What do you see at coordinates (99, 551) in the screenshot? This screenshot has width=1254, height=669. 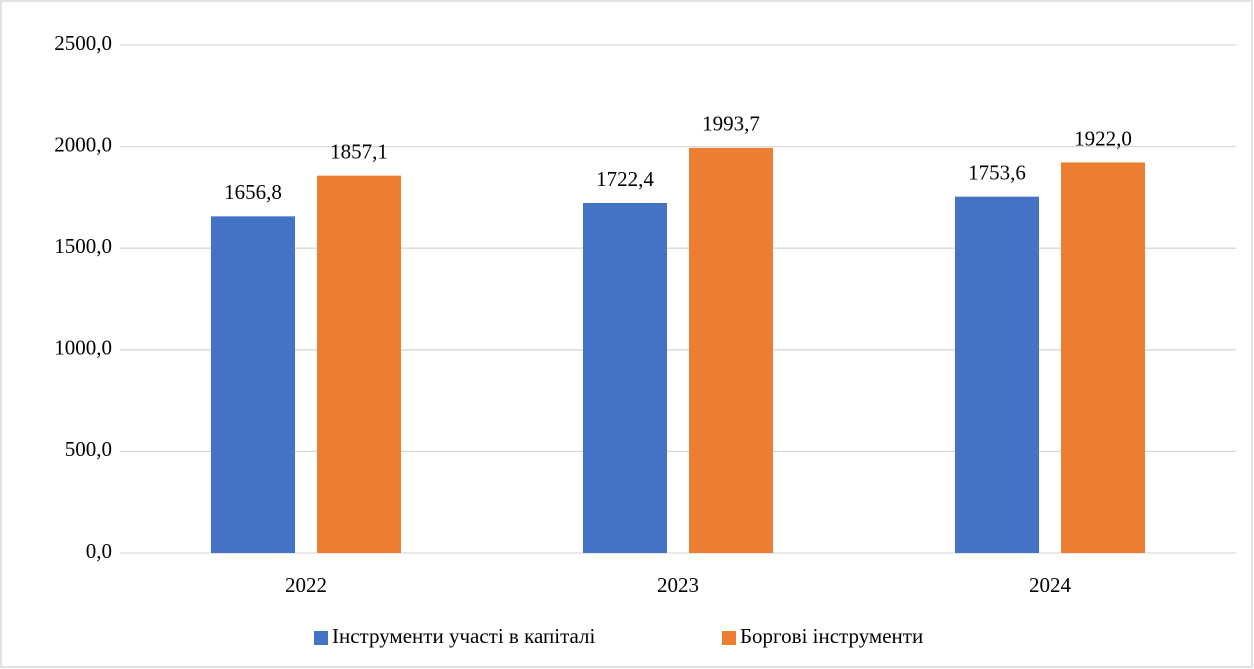 I see `y-tick-label: 0,0` at bounding box center [99, 551].